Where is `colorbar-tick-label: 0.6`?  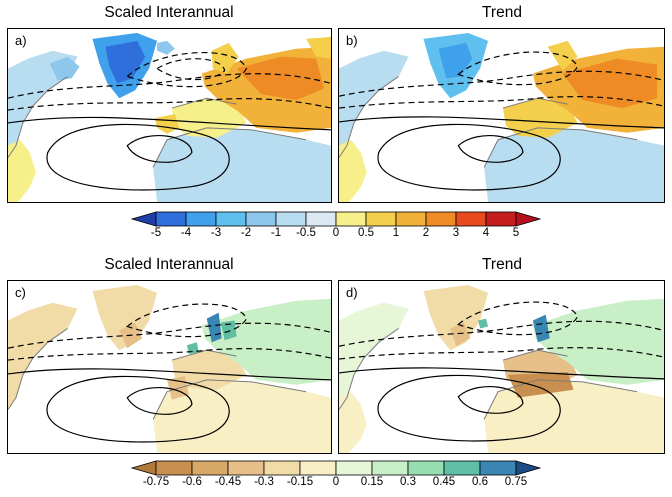 colorbar-tick-label: 0.6 is located at coordinates (480, 482).